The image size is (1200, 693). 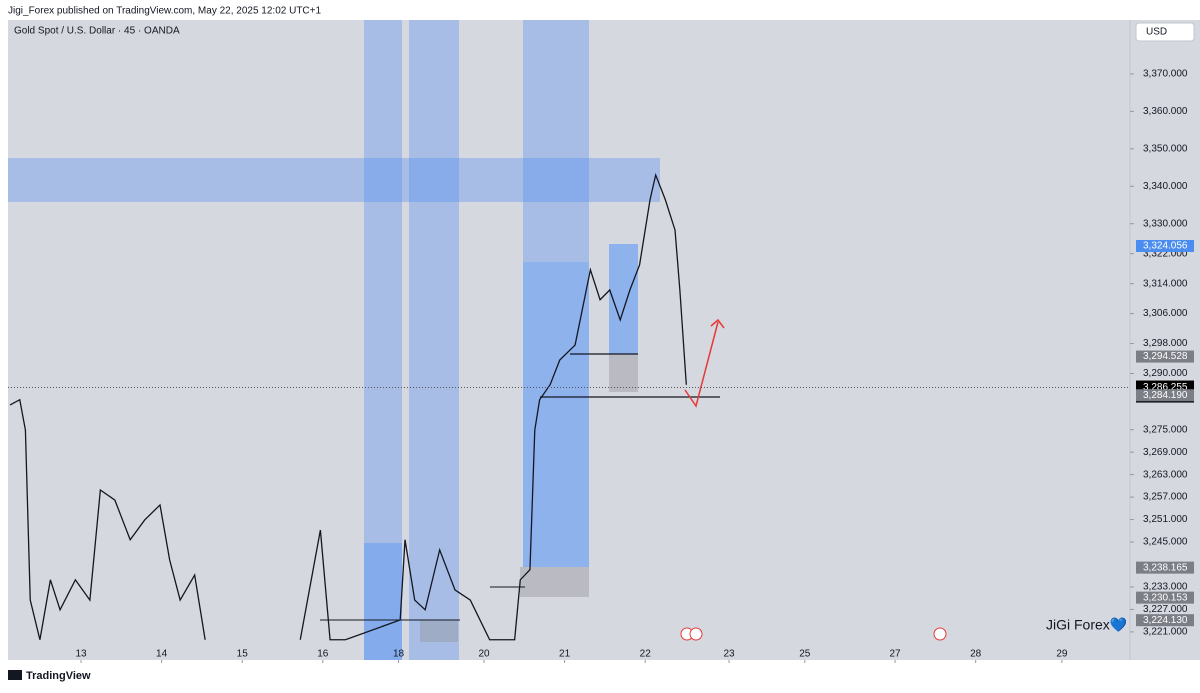 I want to click on x-tick-label: 13, so click(x=81, y=654).